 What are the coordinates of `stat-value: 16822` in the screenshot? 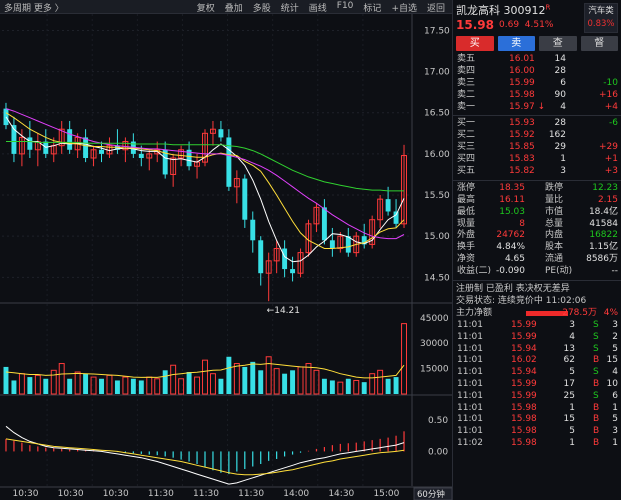 It's located at (603, 235).